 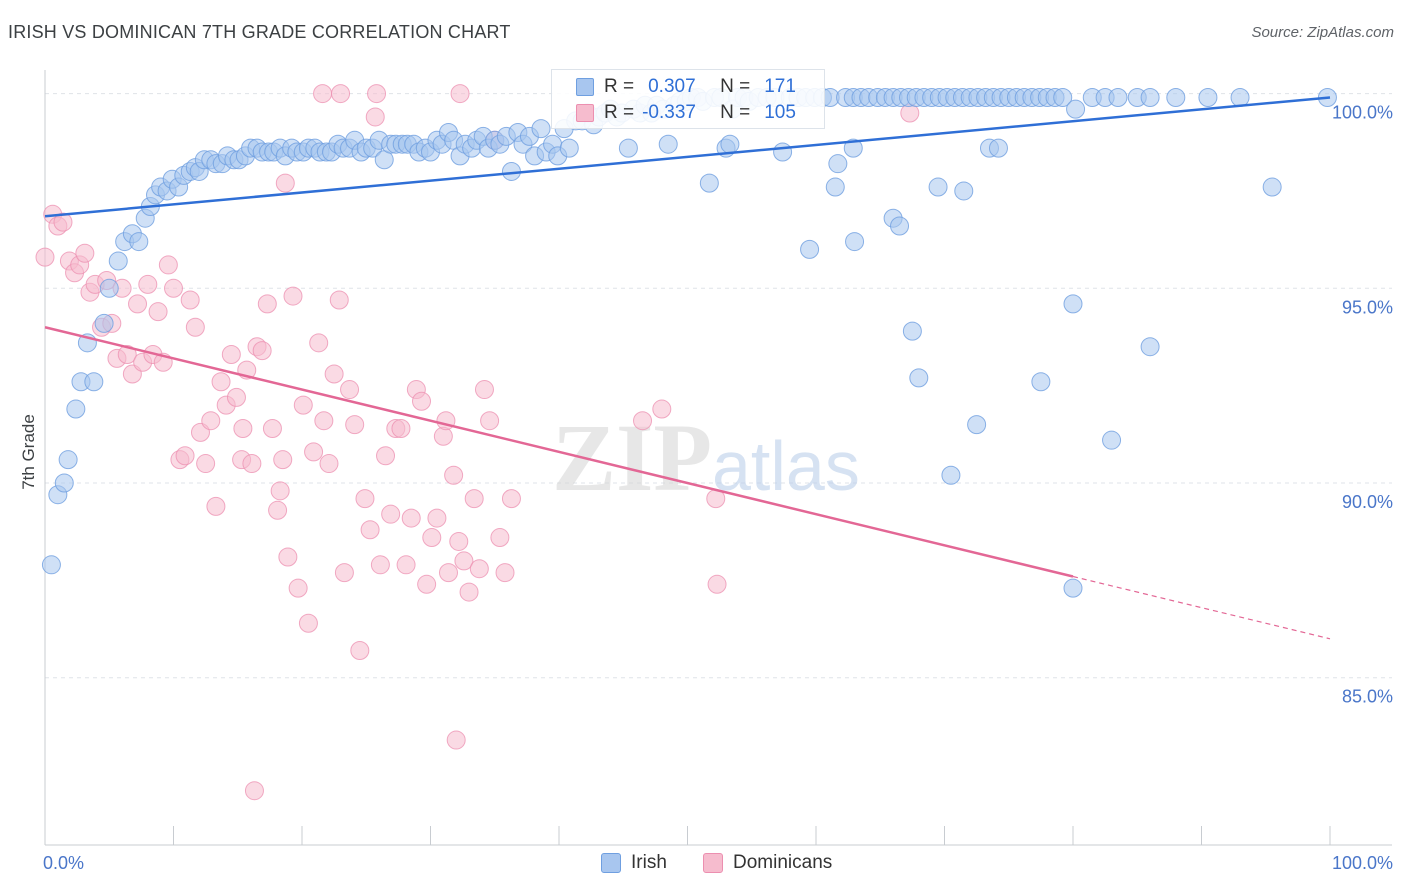 I want to click on x-tick-label: 0.0%, so click(x=63, y=863).